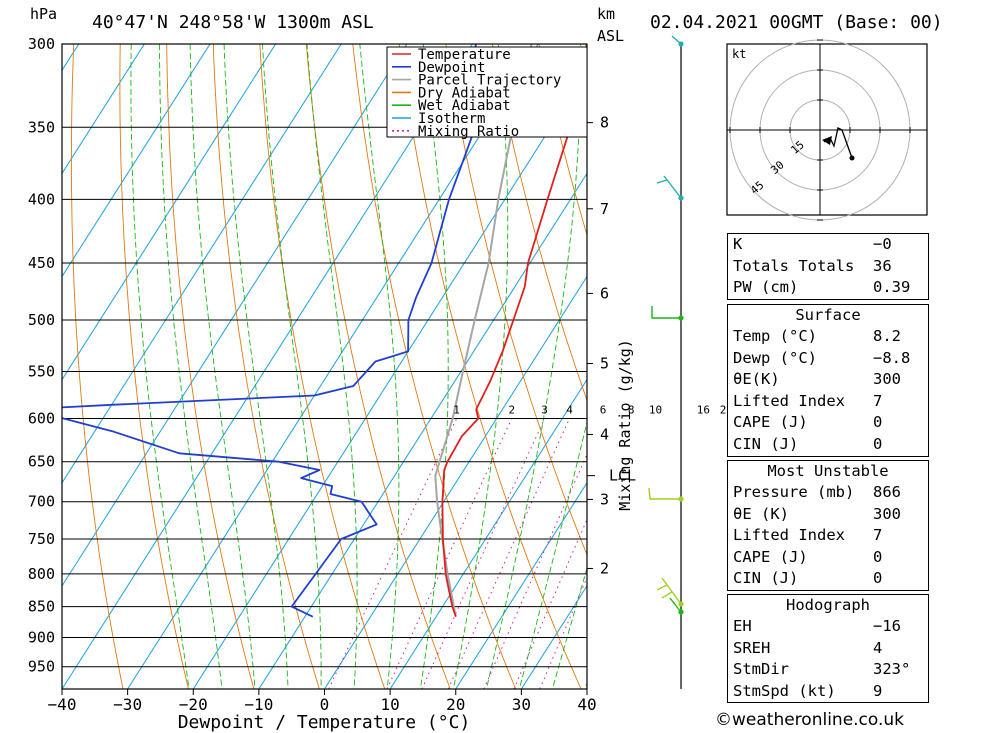 The height and width of the screenshot is (733, 1000). I want to click on km-tick-label: 6, so click(604, 293).